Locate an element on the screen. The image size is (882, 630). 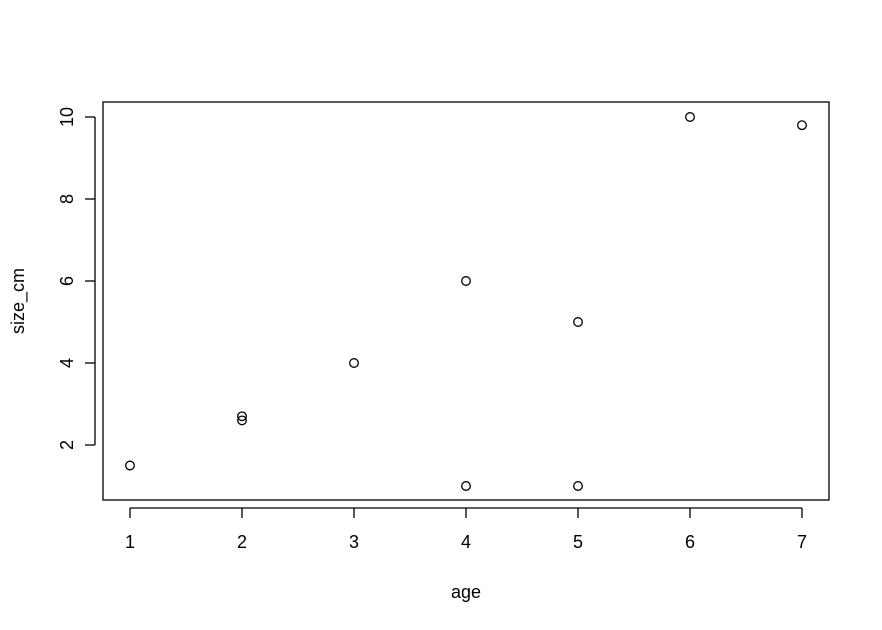
x-tick-label: 7 is located at coordinates (802, 542).